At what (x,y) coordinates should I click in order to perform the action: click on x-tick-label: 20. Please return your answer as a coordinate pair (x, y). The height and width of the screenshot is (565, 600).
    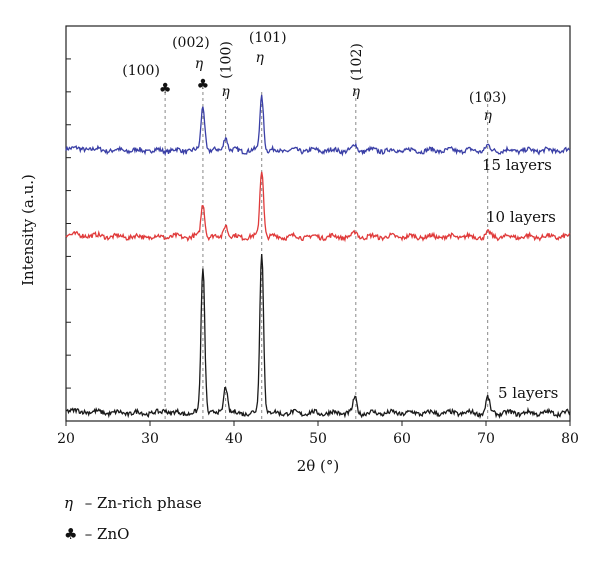
    Looking at the image, I should click on (66, 439).